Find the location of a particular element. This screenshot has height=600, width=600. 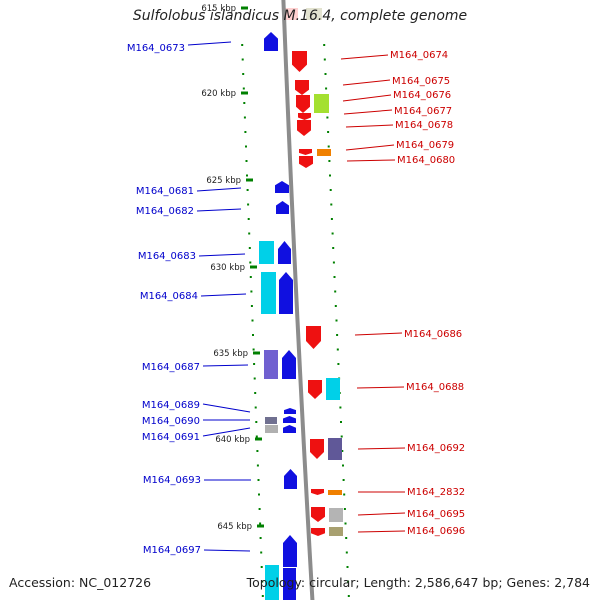

gene-label-right: M164_0686 is located at coordinates (433, 334).